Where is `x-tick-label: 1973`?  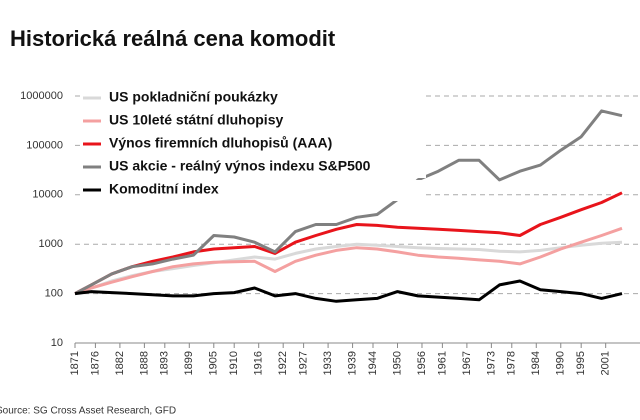
x-tick-label: 1973 is located at coordinates (491, 363).